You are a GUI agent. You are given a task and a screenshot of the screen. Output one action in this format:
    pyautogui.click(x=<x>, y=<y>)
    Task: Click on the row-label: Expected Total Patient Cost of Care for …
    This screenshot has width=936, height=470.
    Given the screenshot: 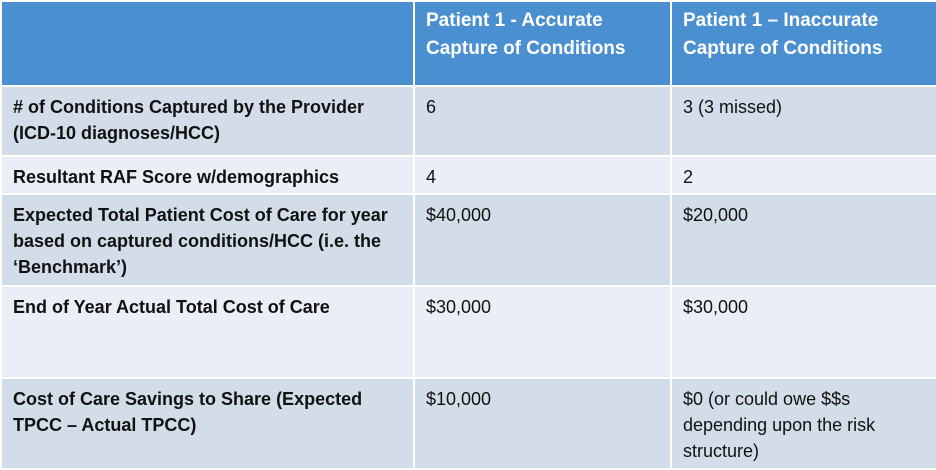 What is the action you would take?
    pyautogui.click(x=207, y=240)
    